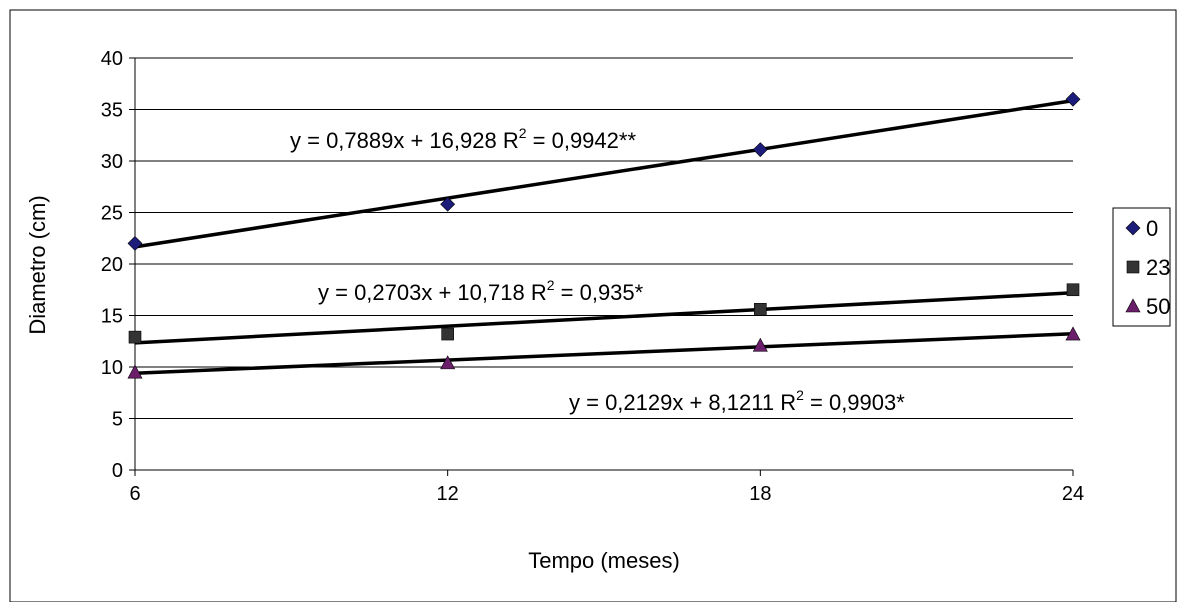  Describe the element at coordinates (1073, 494) in the screenshot. I see `x-tick-label: 24` at that location.